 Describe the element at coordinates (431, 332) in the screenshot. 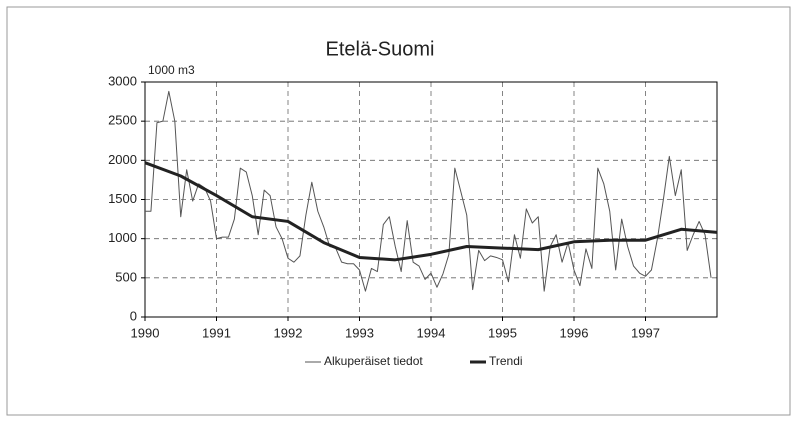

I see `x-tick-label: 1994` at that location.